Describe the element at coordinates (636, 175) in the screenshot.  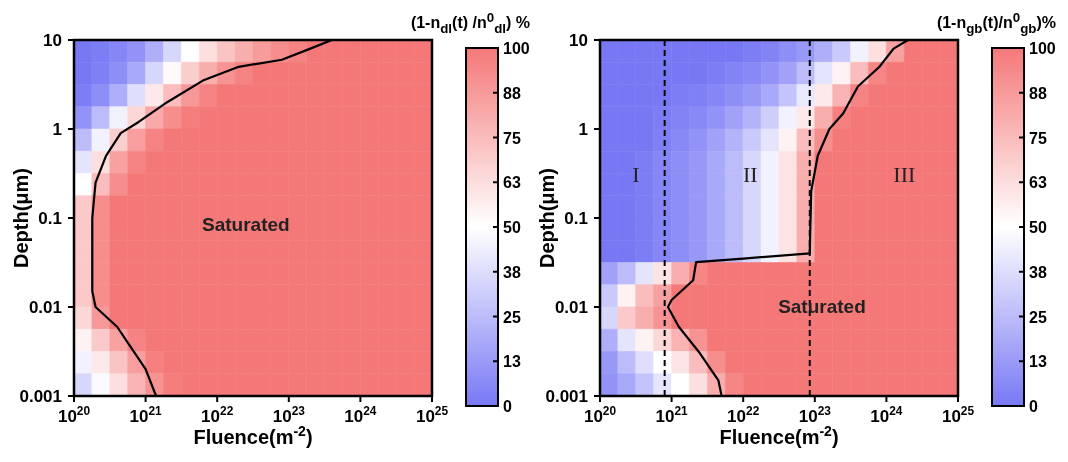
I see `annotation: I` at that location.